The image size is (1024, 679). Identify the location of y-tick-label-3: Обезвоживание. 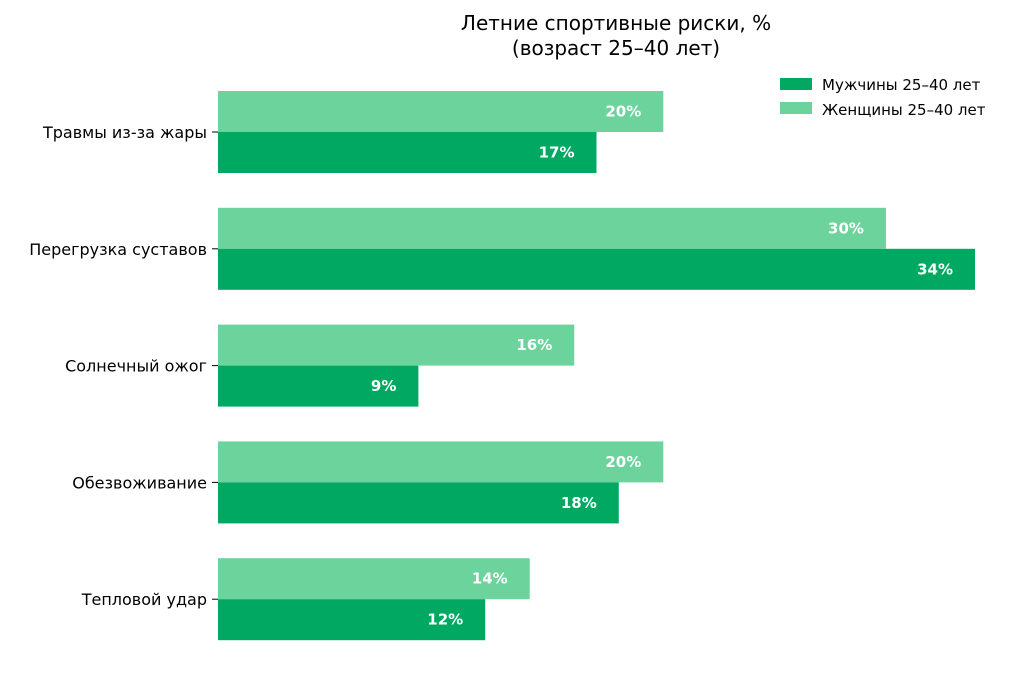
(139, 482).